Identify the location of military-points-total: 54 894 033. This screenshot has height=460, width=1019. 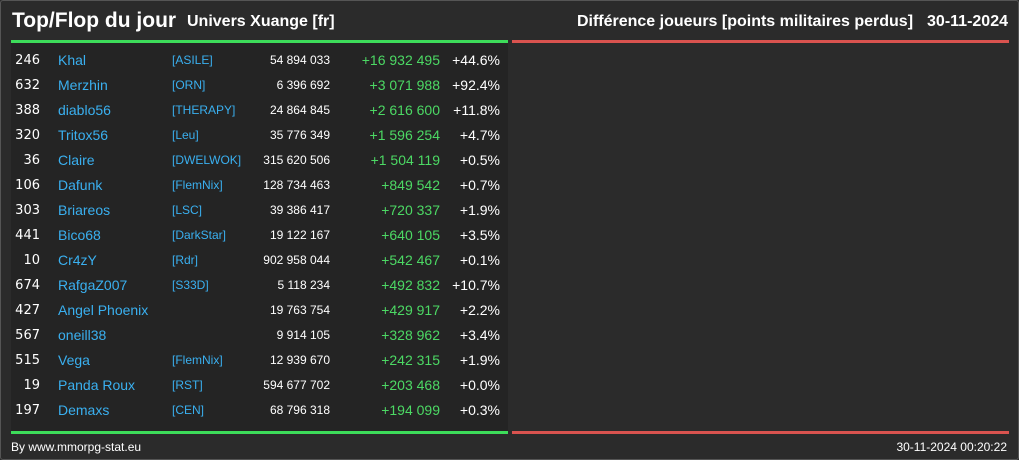
(299, 60).